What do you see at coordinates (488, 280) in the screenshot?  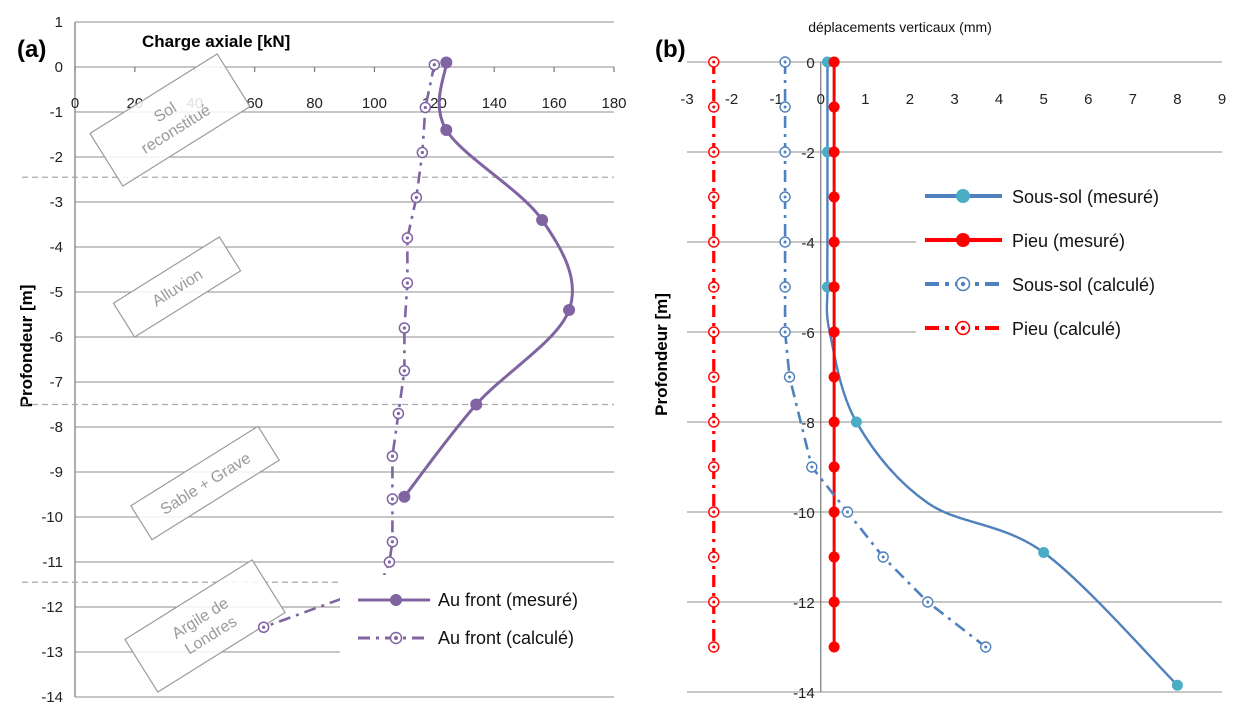 I see `series-line-au-front-mesur` at bounding box center [488, 280].